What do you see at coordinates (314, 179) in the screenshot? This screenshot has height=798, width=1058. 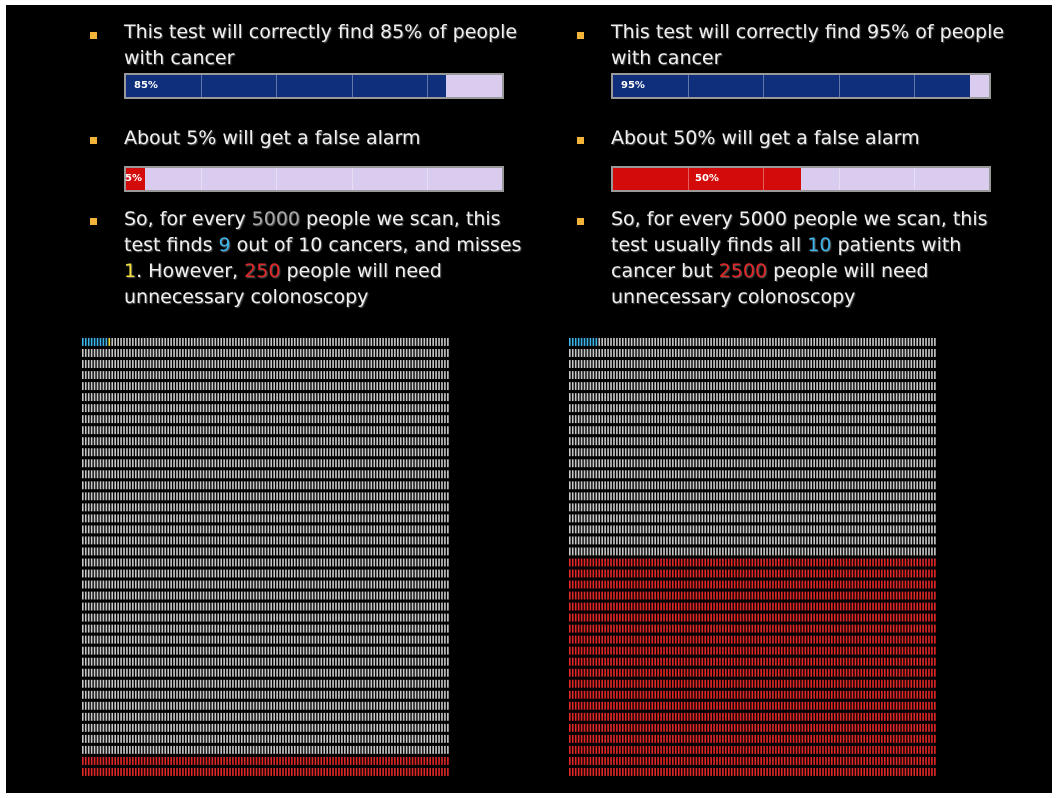 I see `left-false-alarm-bar: 5%` at bounding box center [314, 179].